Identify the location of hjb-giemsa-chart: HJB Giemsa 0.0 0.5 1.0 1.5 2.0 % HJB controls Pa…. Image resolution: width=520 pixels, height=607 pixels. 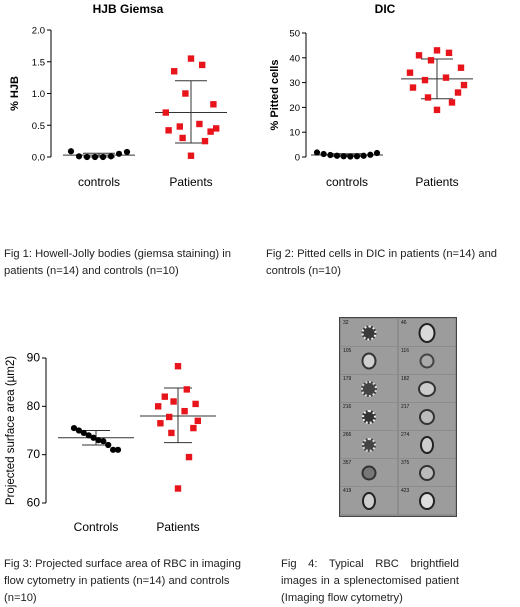
(118, 95).